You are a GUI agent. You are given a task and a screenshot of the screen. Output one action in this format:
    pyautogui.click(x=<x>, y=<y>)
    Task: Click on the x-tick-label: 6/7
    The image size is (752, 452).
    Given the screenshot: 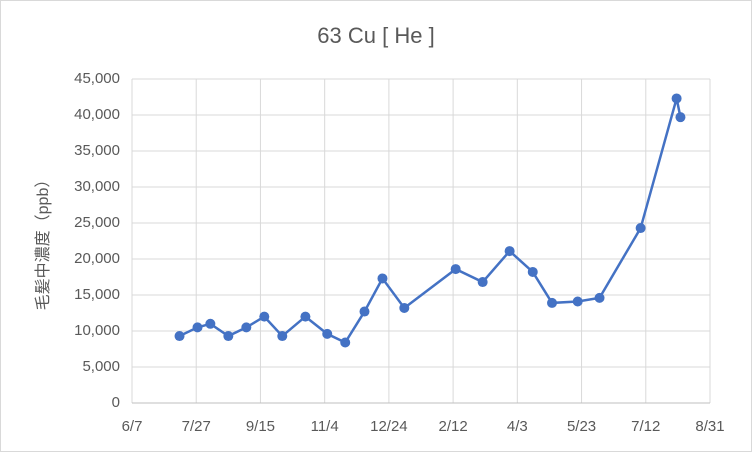 What is the action you would take?
    pyautogui.click(x=132, y=426)
    